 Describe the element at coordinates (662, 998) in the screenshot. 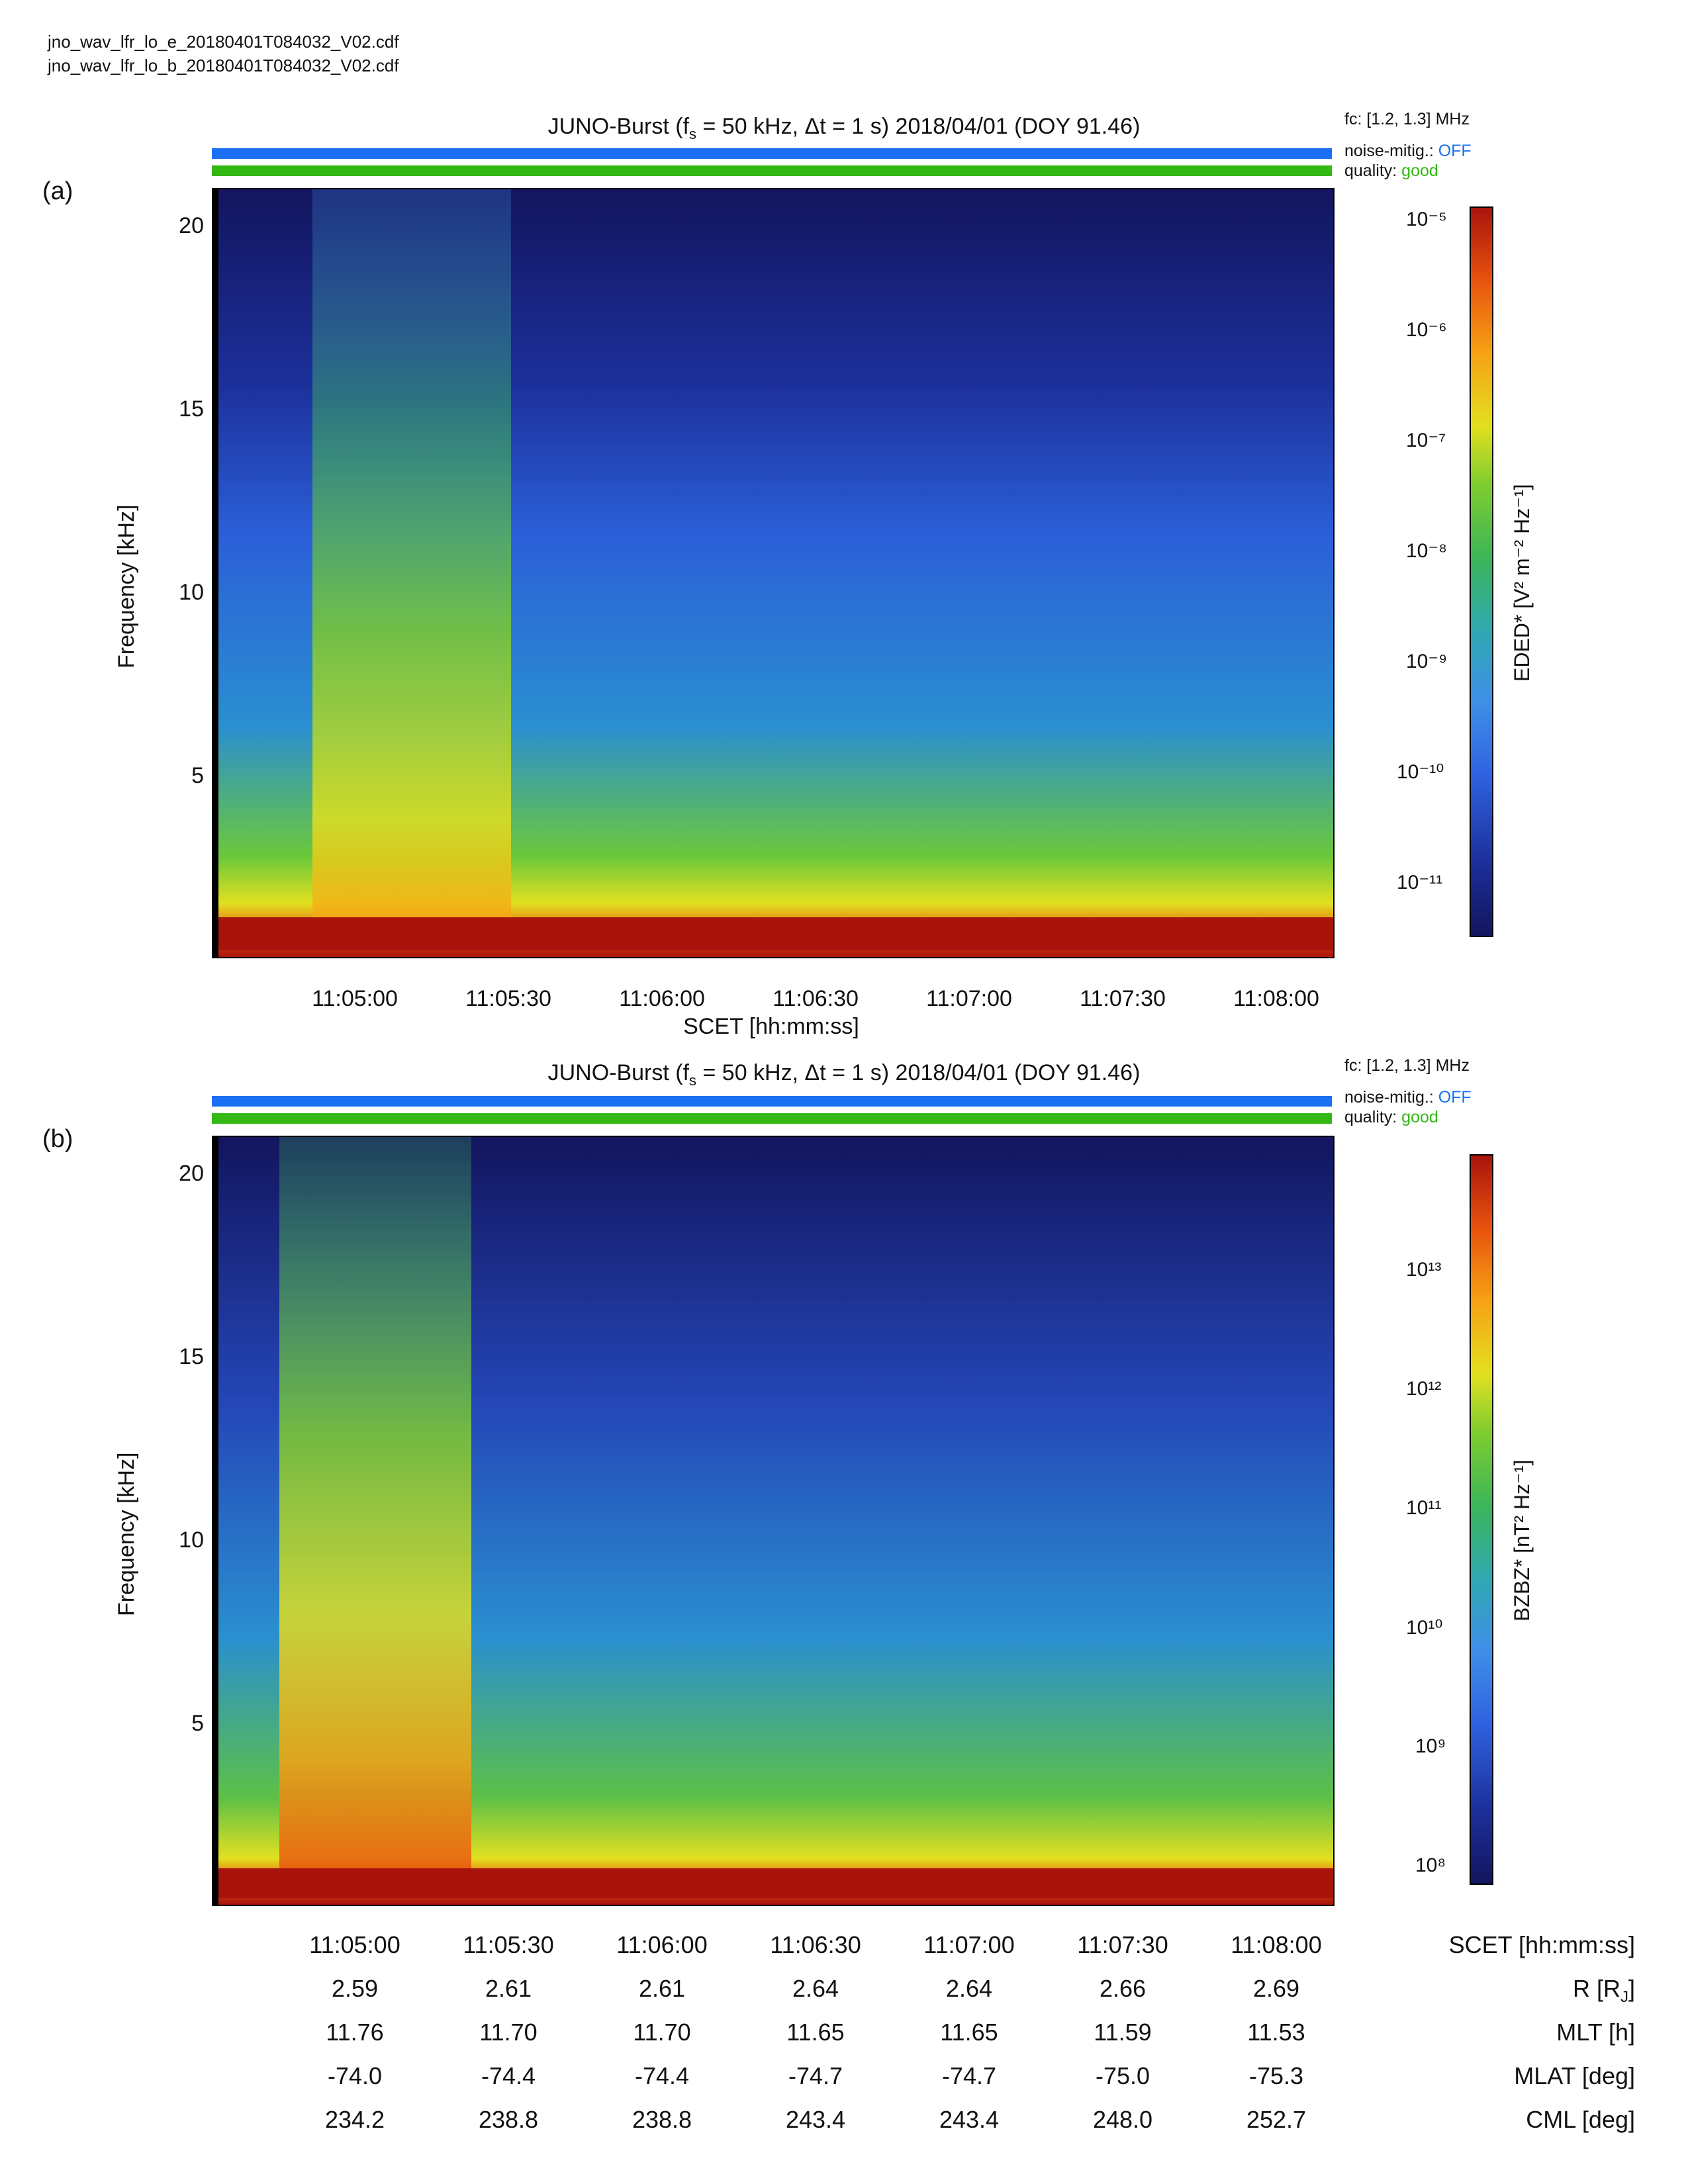

I see `panel-a-xtick: 11:06:00` at that location.